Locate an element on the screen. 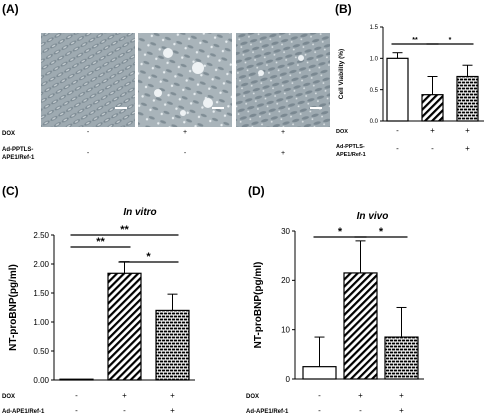 The width and height of the screenshot is (500, 420). chart-b-sig-label-0: ** is located at coordinates (415, 40).